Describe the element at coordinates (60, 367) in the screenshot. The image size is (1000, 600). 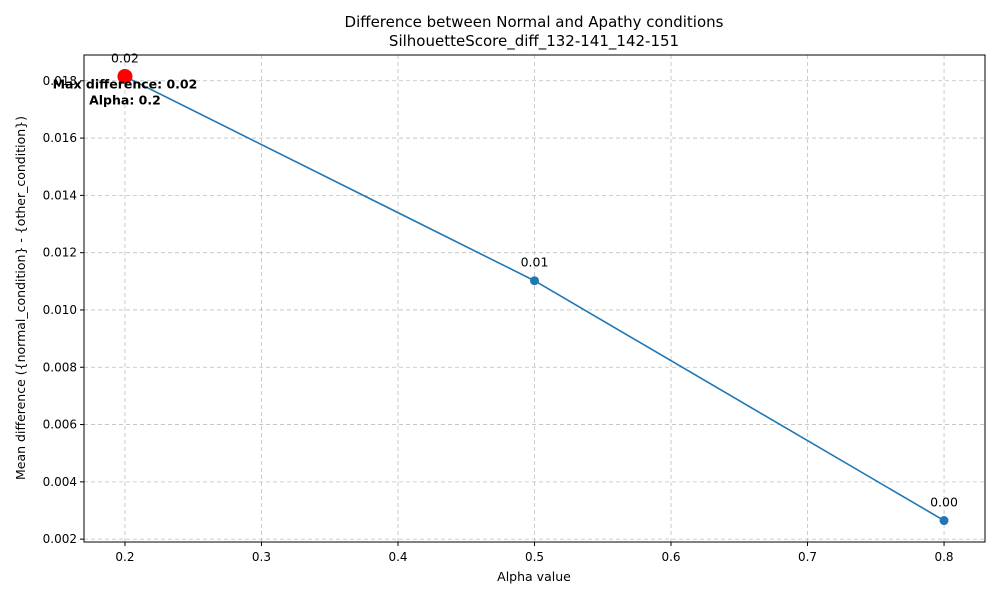
I see `y-tick-label: 0.008` at that location.